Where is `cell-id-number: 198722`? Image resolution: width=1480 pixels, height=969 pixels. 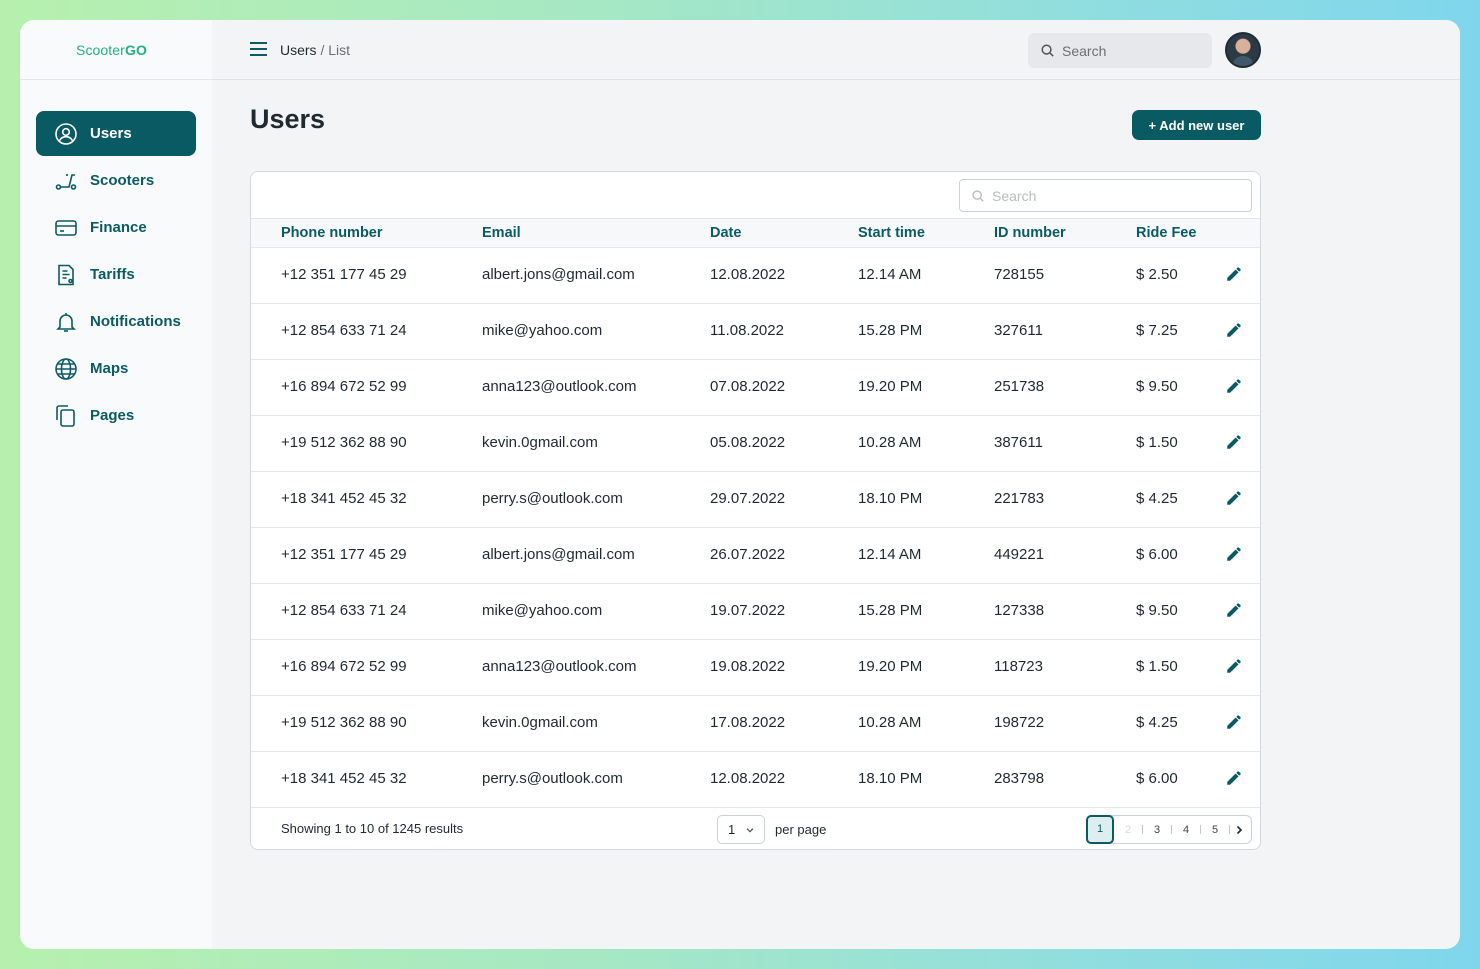
cell-id-number: 198722 is located at coordinates (1019, 722).